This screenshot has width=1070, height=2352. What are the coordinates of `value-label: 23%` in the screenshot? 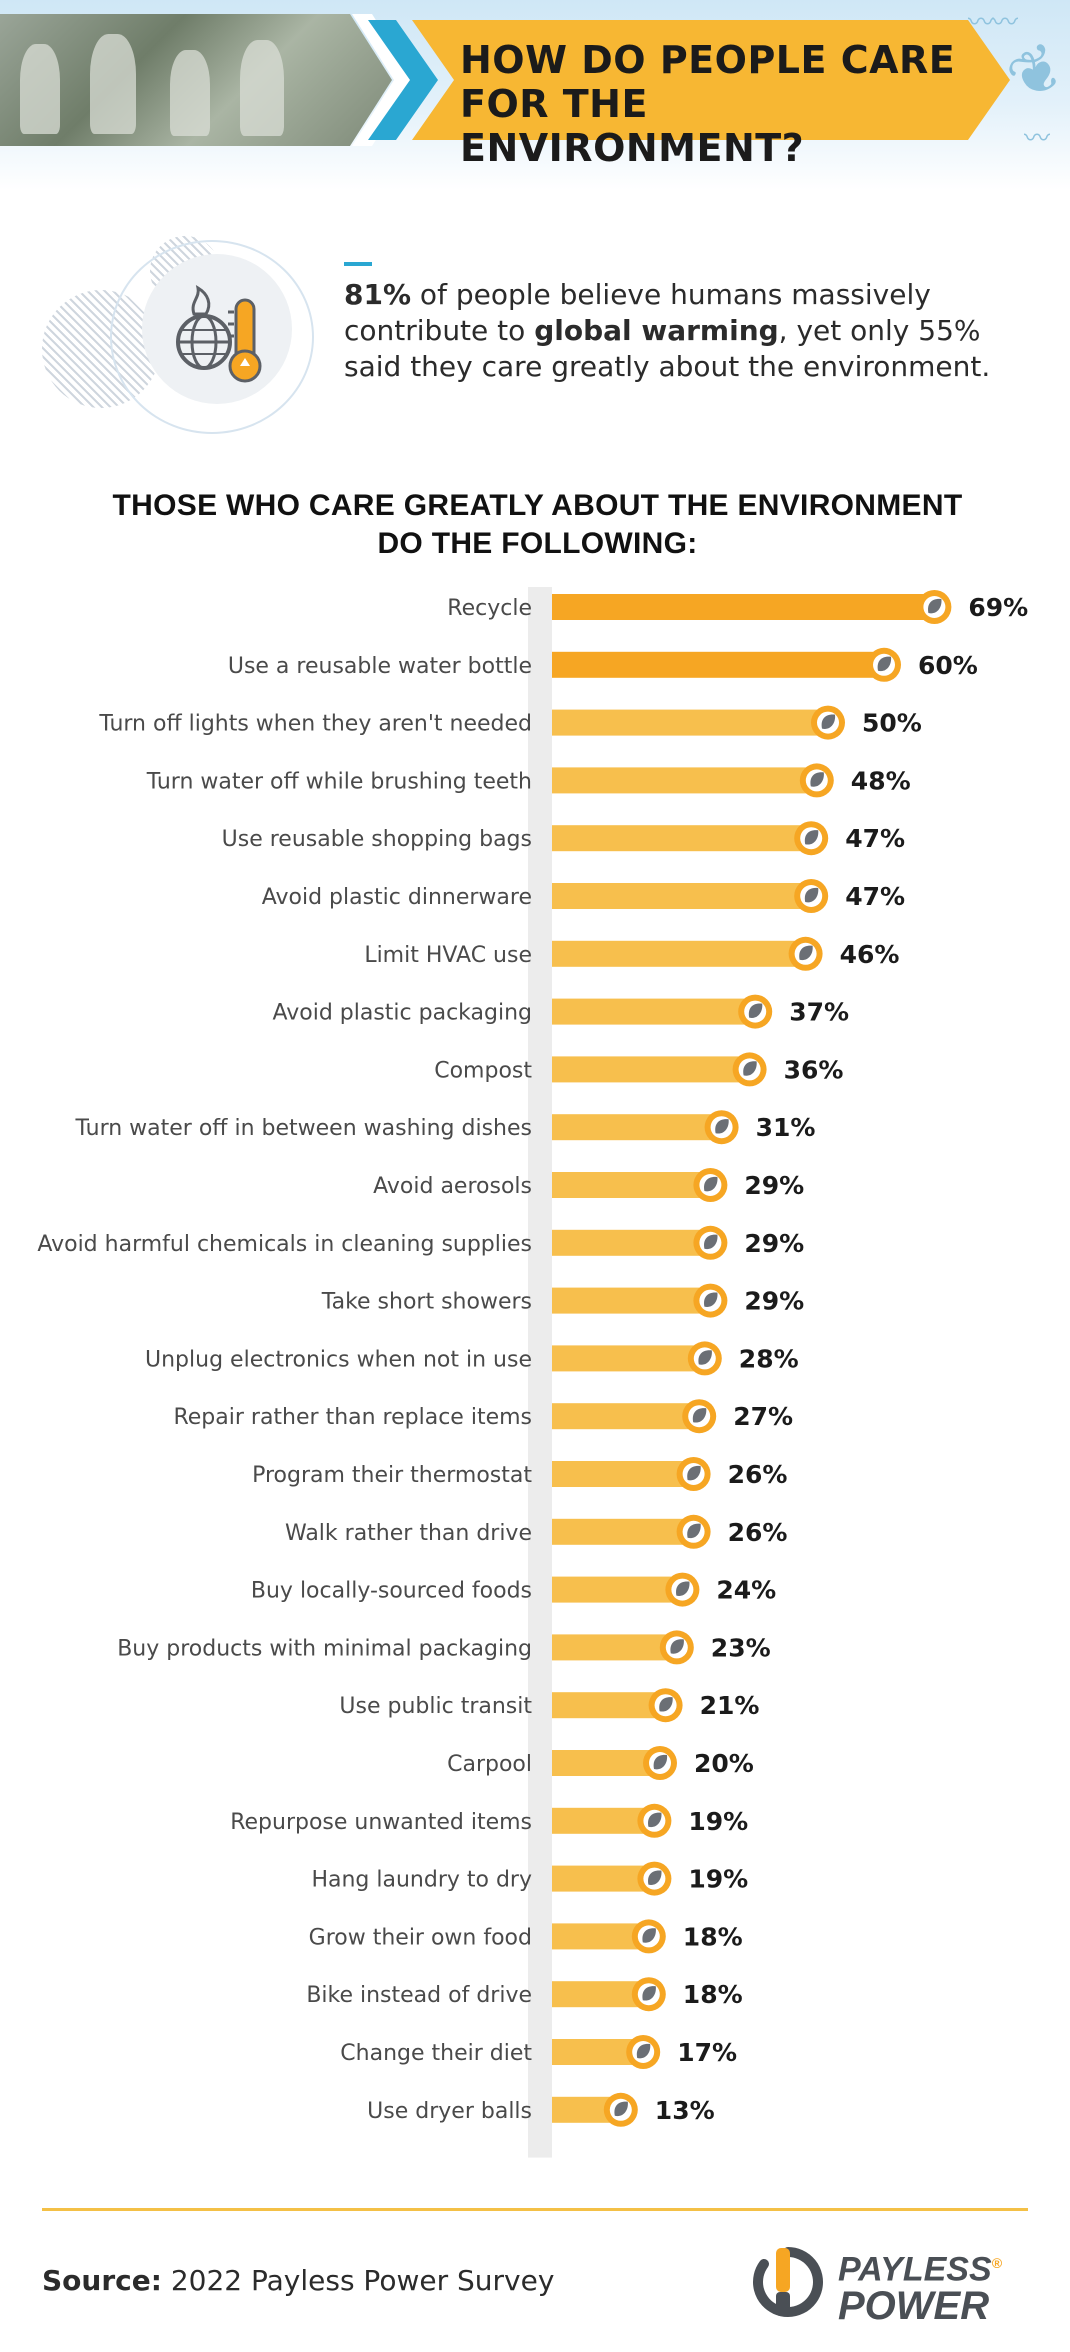 It's located at (741, 1647).